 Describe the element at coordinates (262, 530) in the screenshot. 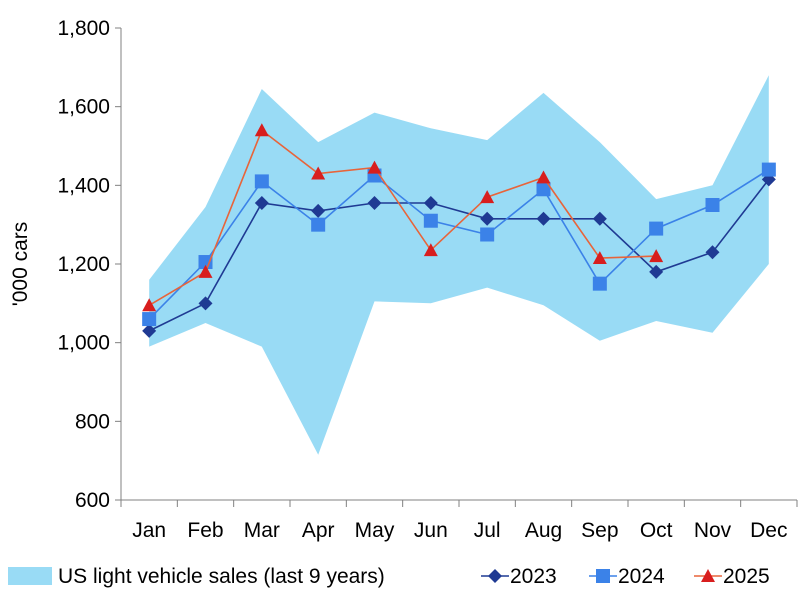

I see `x-tick-label: Mar` at that location.